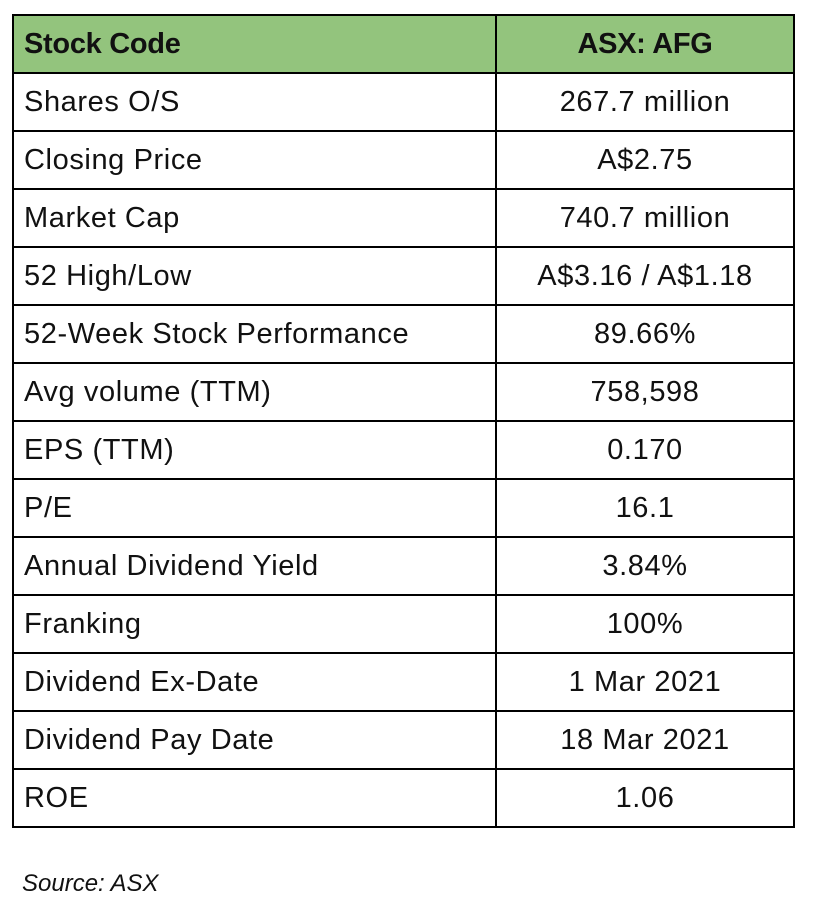 The width and height of the screenshot is (834, 921). What do you see at coordinates (645, 682) in the screenshot?
I see `row-value: 1 Mar 2021` at bounding box center [645, 682].